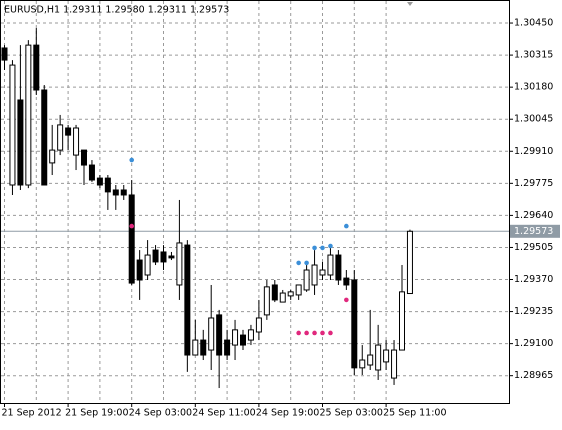 This screenshot has width=562, height=430. I want to click on y-tick-label: 1.30315, so click(533, 55).